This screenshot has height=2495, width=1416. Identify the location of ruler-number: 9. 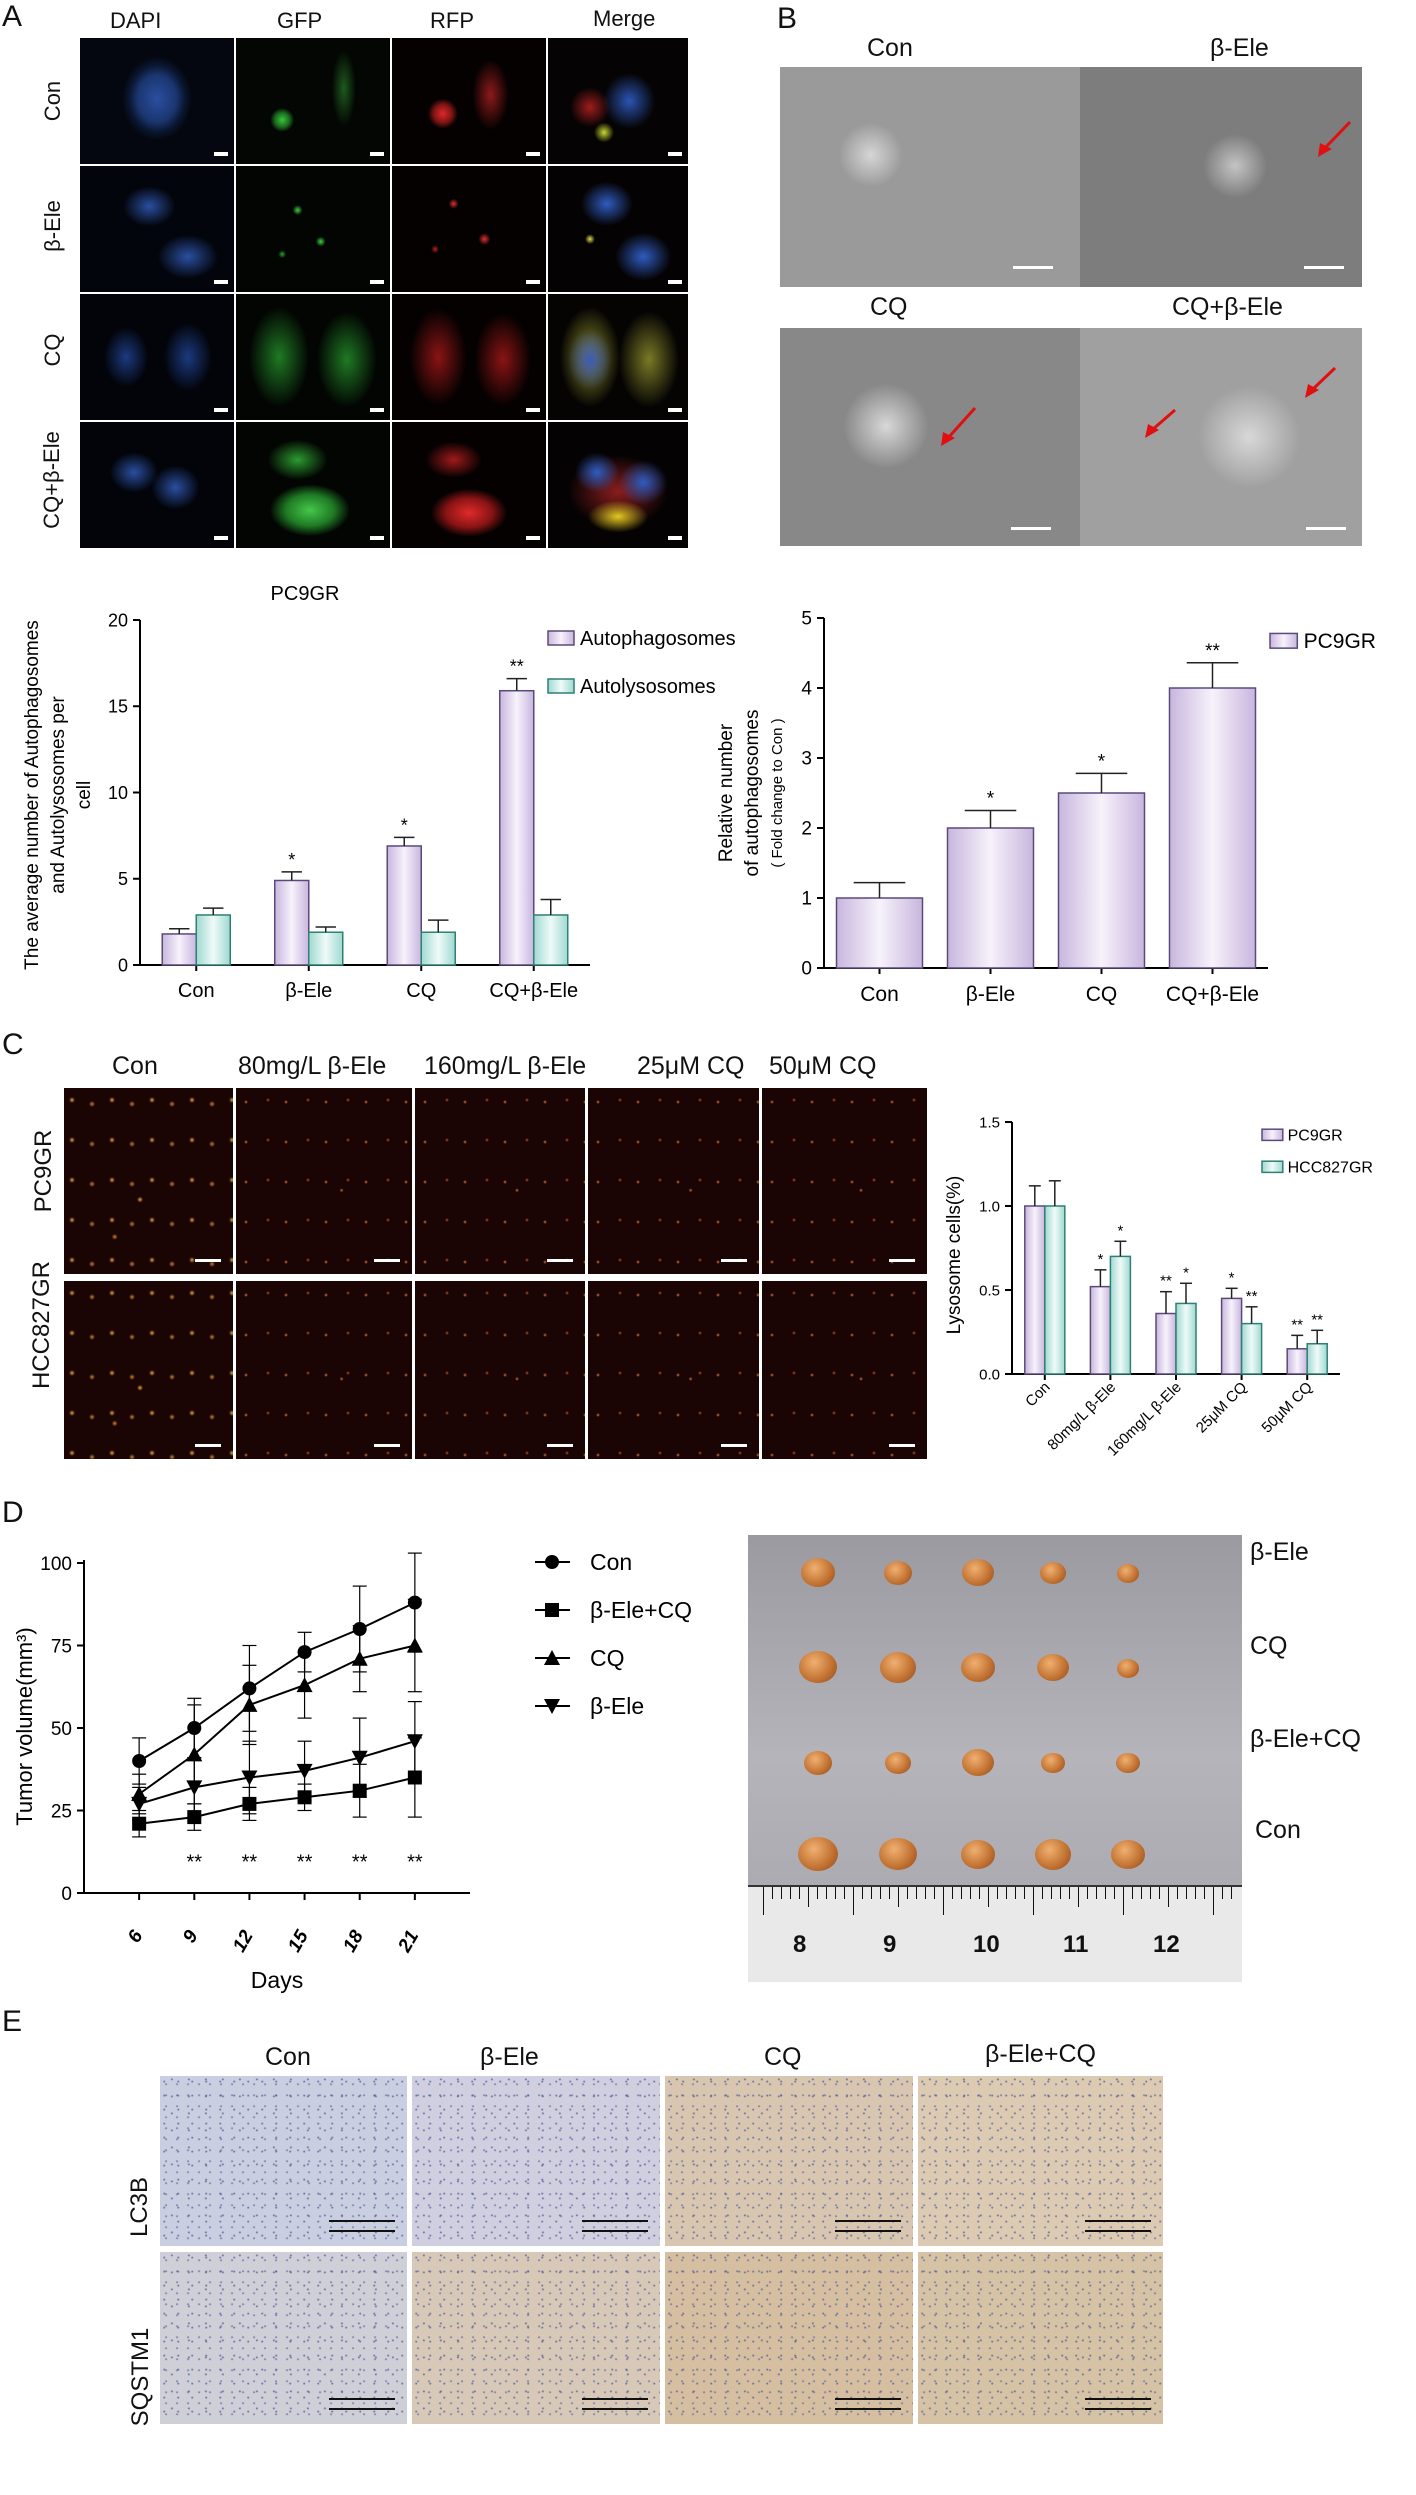
(890, 1944).